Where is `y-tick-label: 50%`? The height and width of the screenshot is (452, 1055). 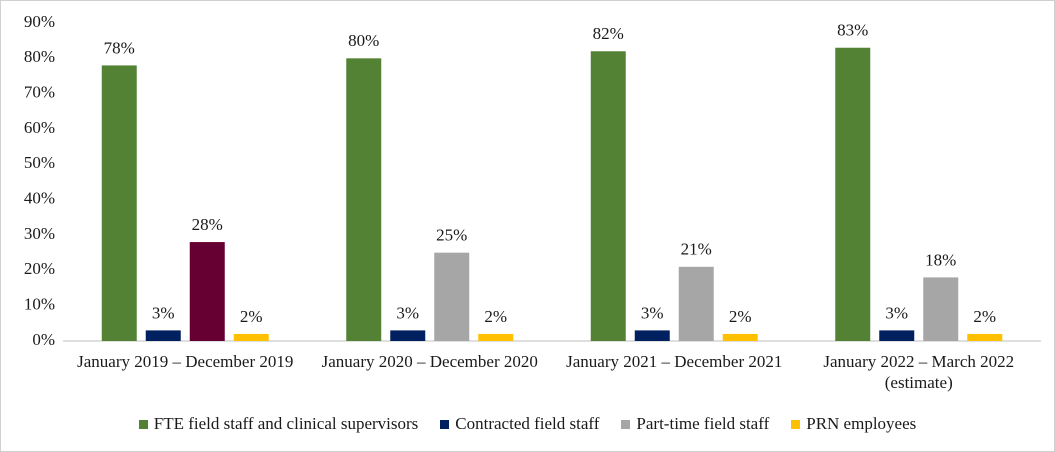 y-tick-label: 50% is located at coordinates (39, 162).